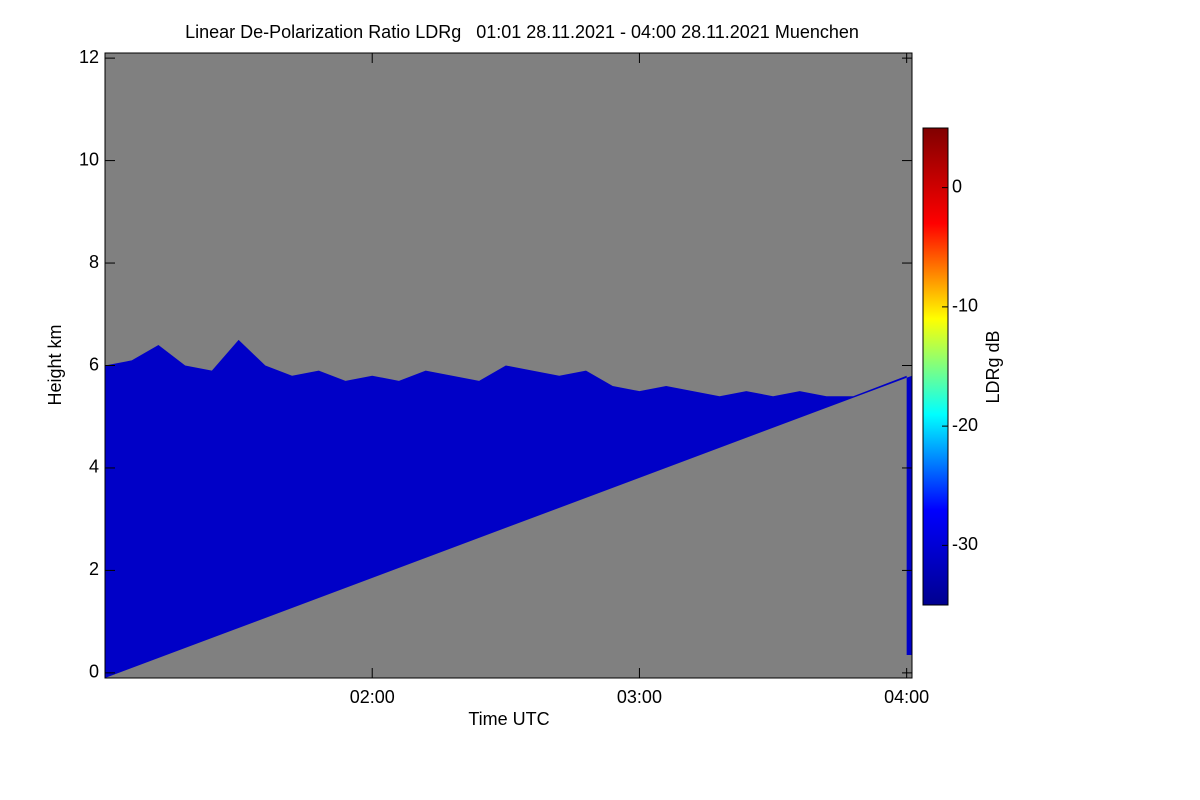 The width and height of the screenshot is (1200, 800). Describe the element at coordinates (94, 569) in the screenshot. I see `y-tick-label: 2` at that location.